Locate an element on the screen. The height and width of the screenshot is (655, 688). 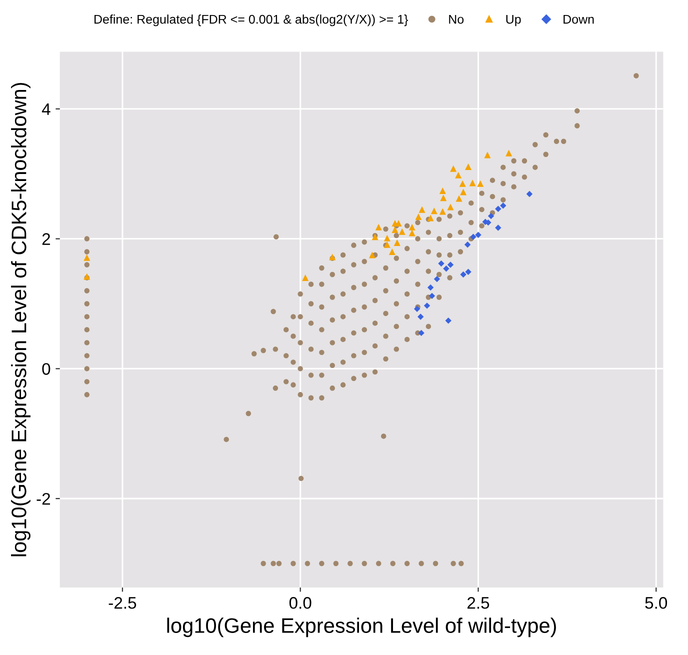
x-tick-label: 2.5 is located at coordinates (478, 603).